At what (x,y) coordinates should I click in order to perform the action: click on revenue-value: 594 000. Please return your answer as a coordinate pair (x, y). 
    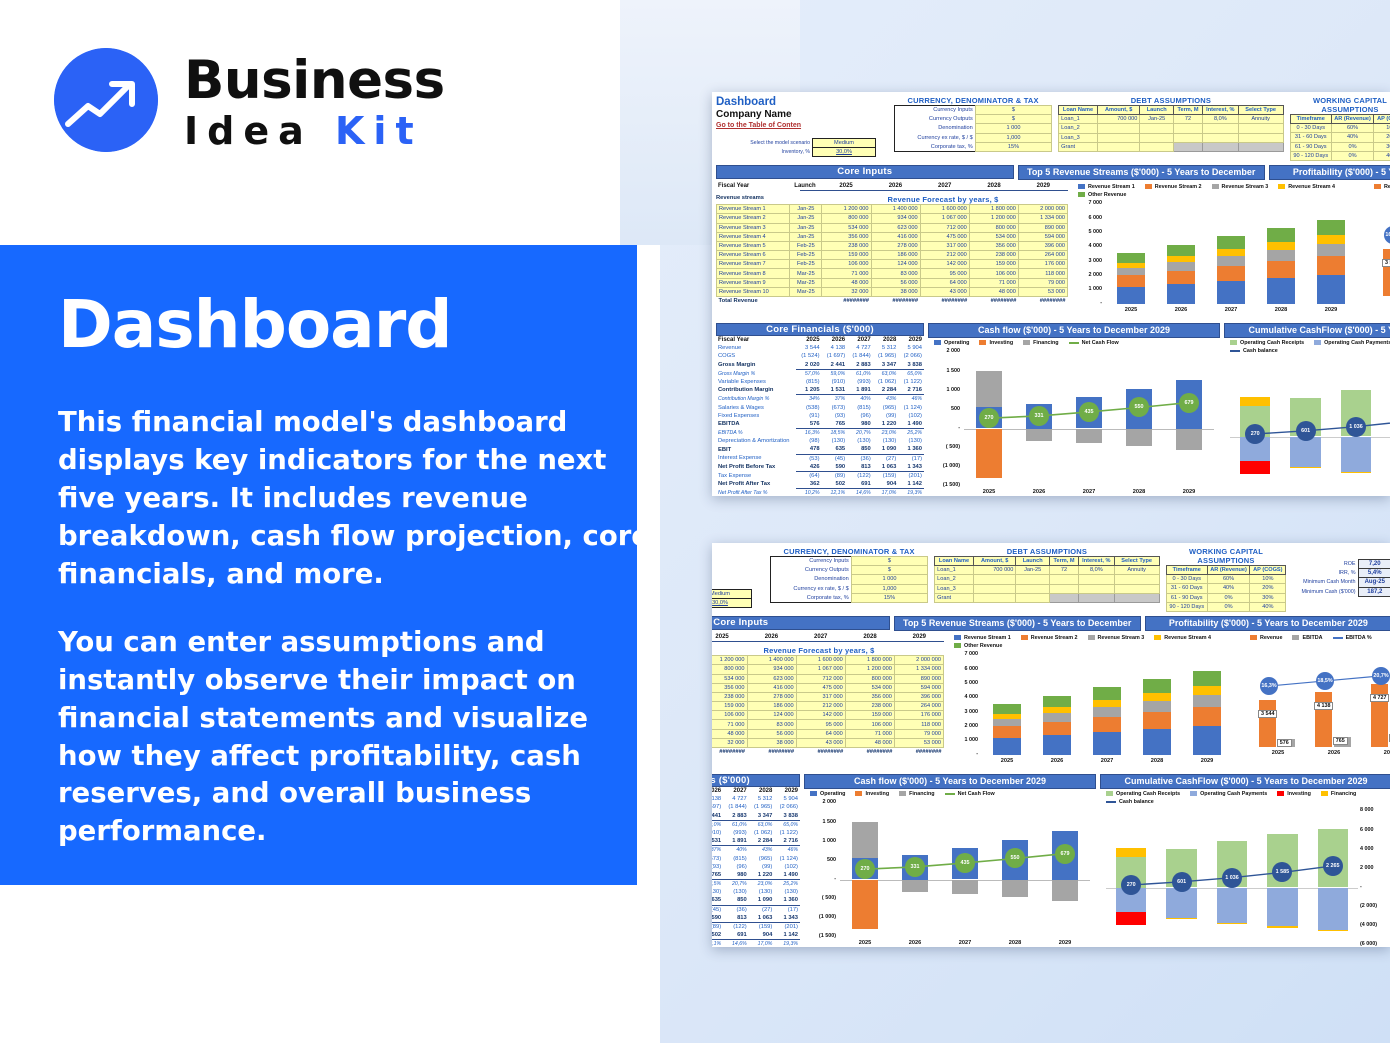
    Looking at the image, I should click on (1043, 236).